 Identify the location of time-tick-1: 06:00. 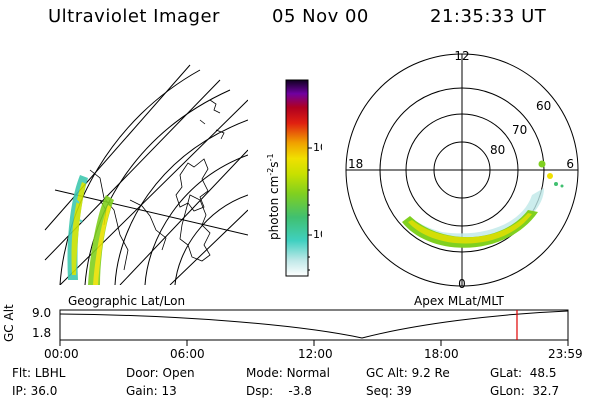
(187, 354).